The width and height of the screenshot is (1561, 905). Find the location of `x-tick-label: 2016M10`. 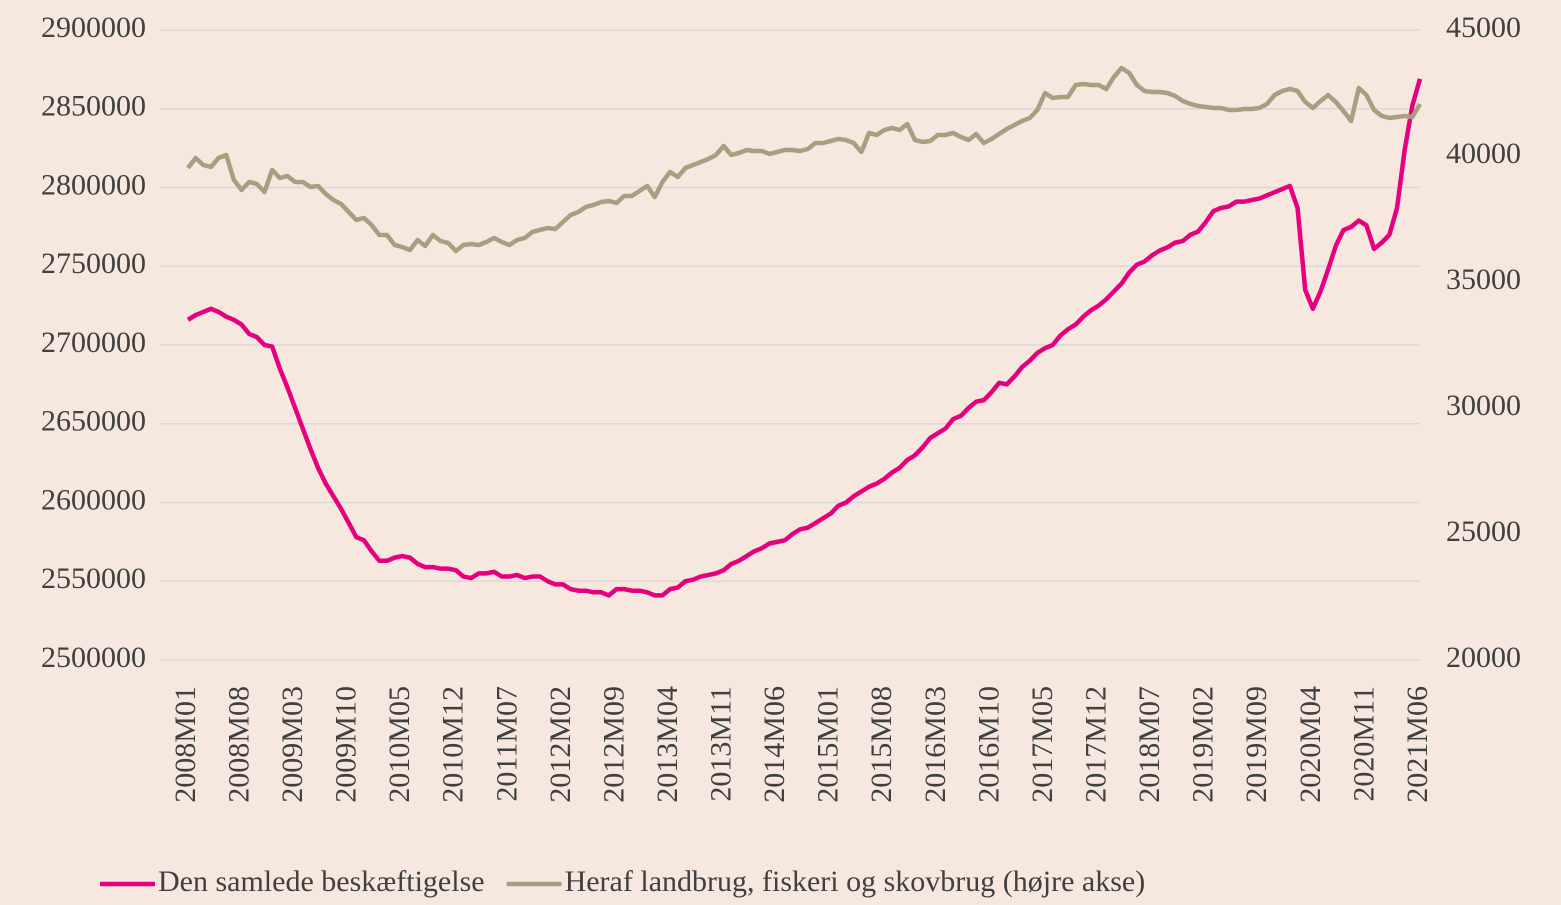

x-tick-label: 2016M10 is located at coordinates (988, 744).